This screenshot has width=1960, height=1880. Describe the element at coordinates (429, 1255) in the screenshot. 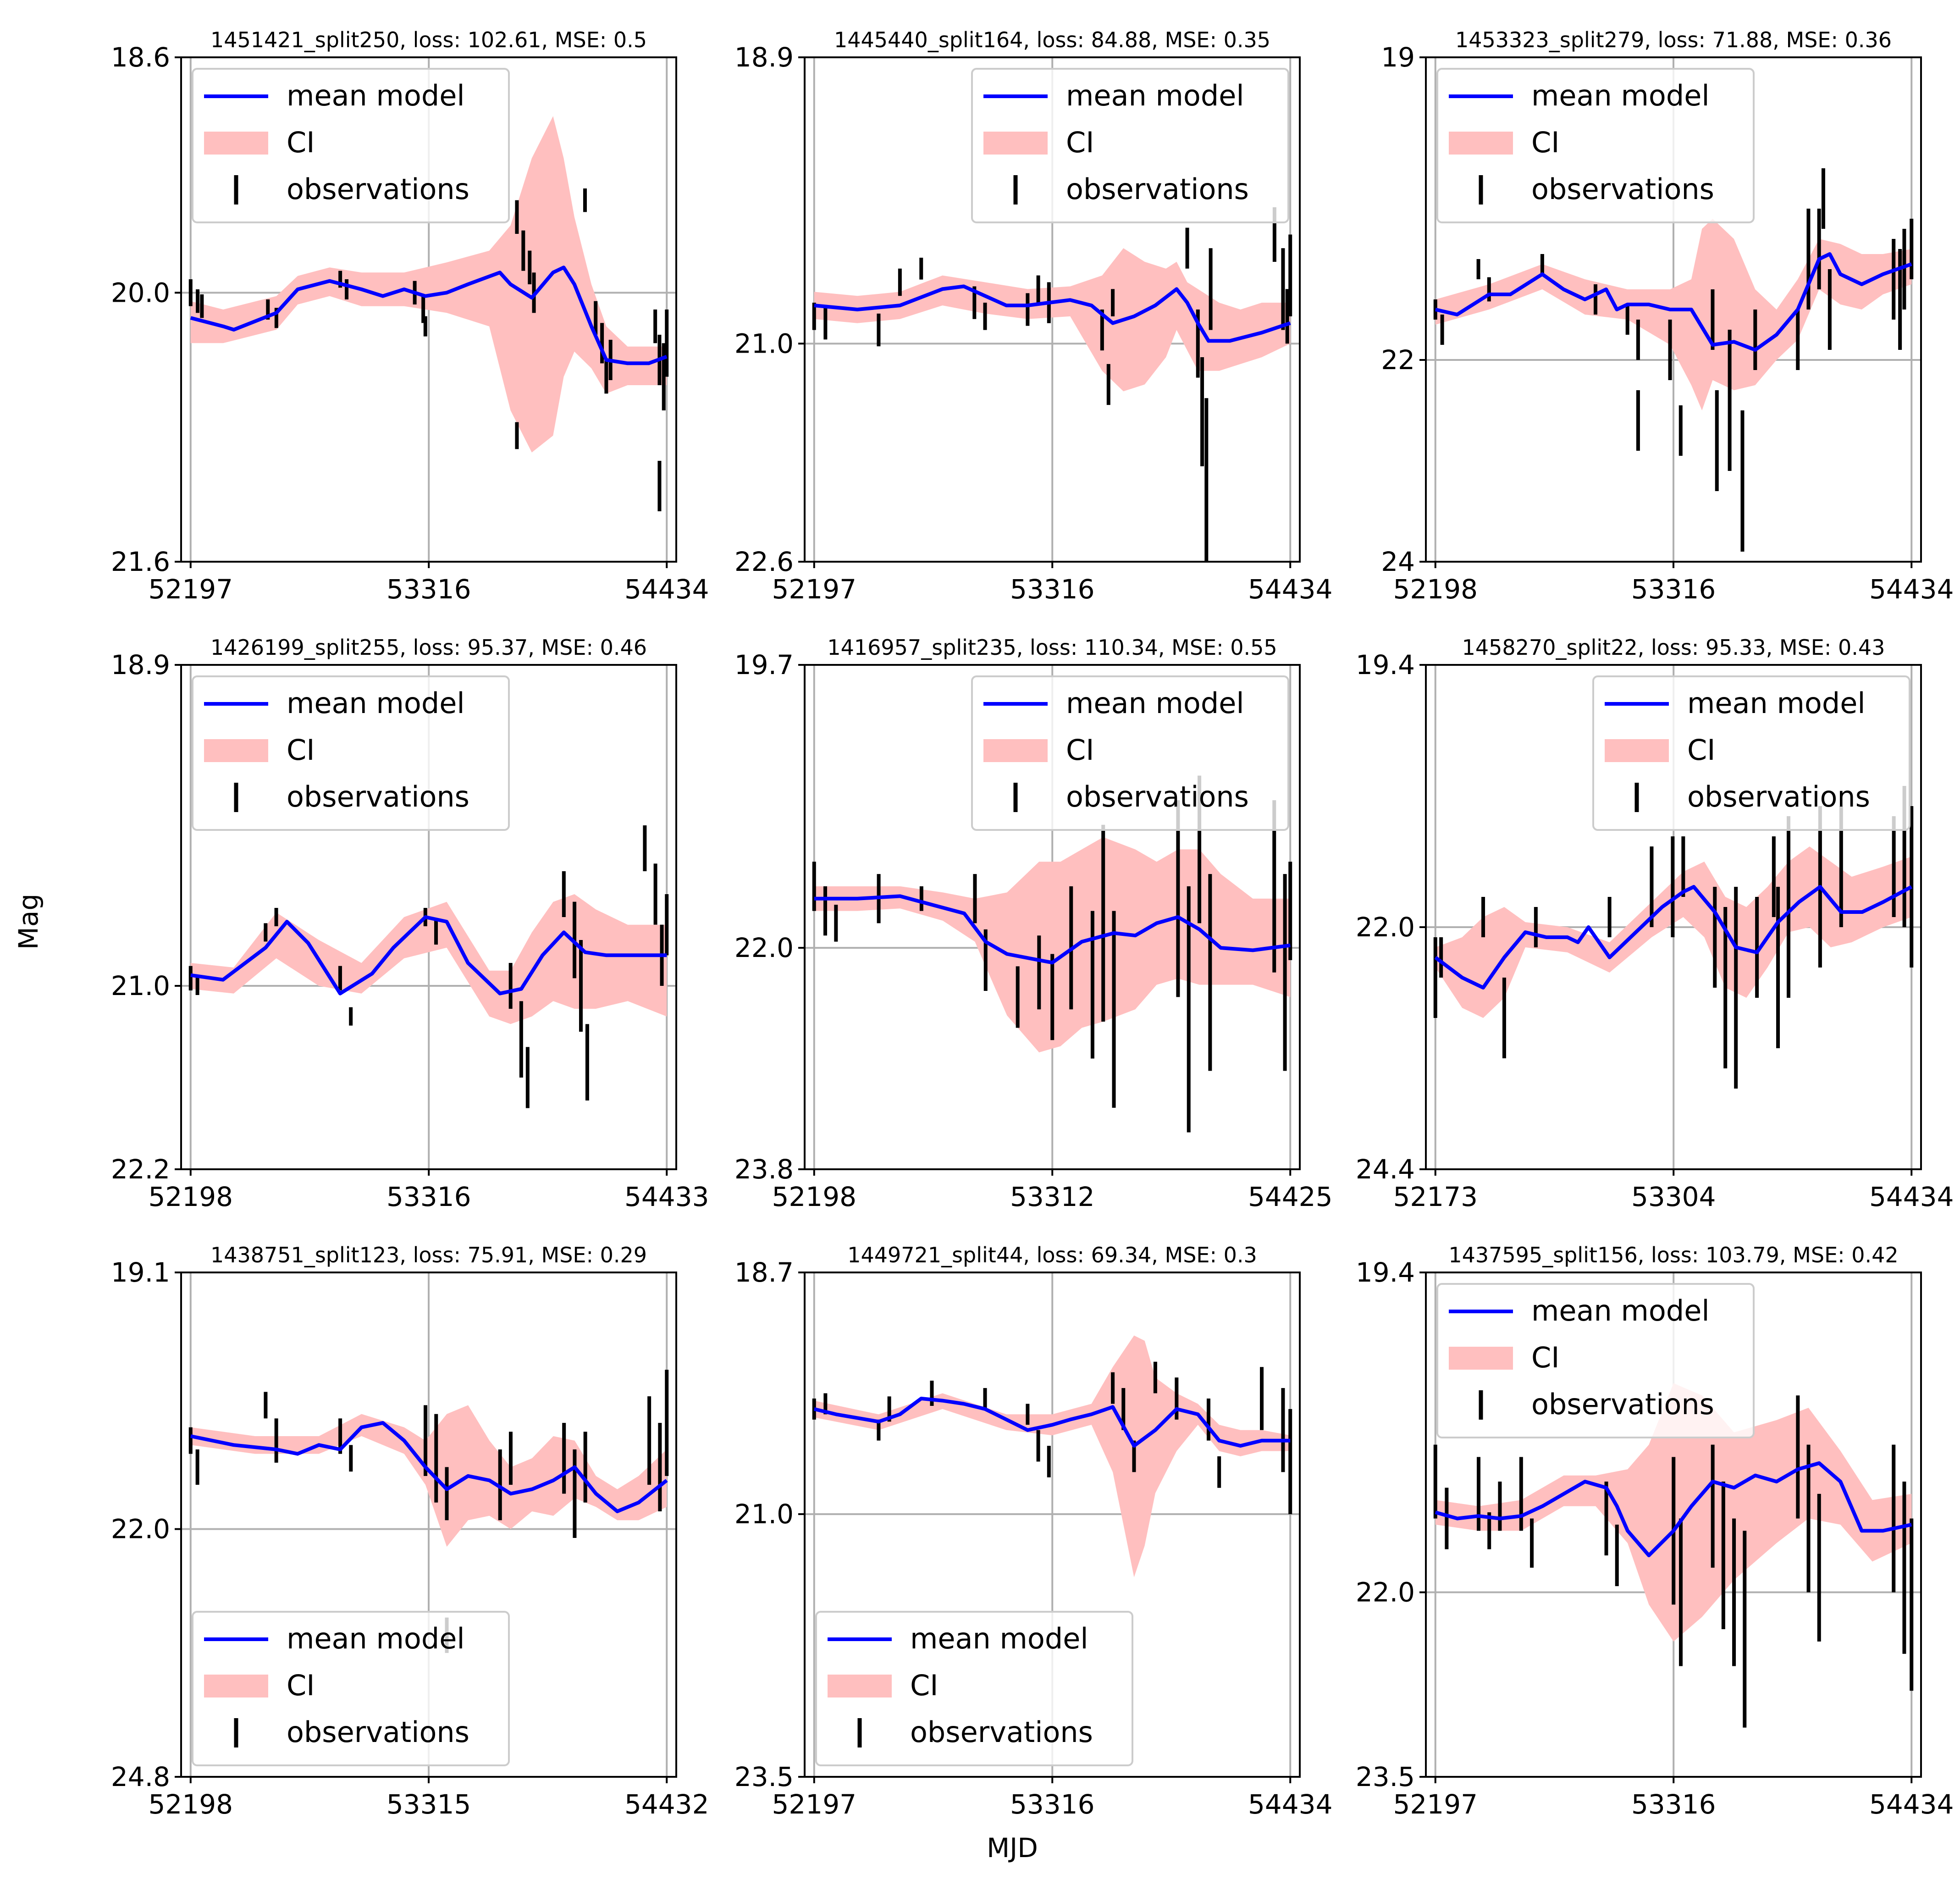

I see `subplot-title: 1438751_split123, loss: 75.91, MSE: 0.29` at that location.